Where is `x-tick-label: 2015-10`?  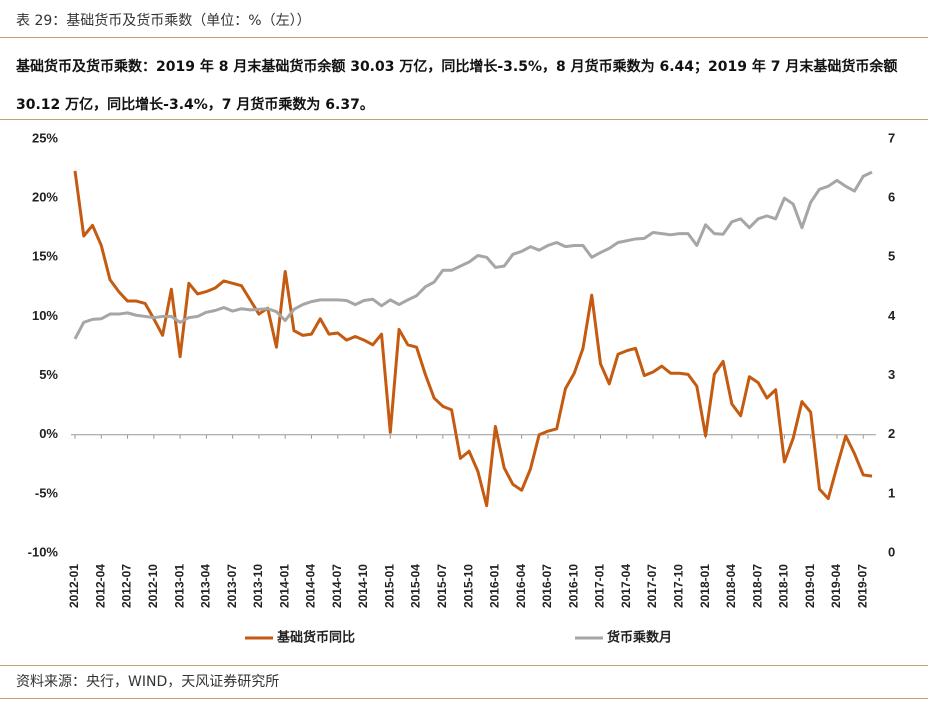 x-tick-label: 2015-10 is located at coordinates (468, 586).